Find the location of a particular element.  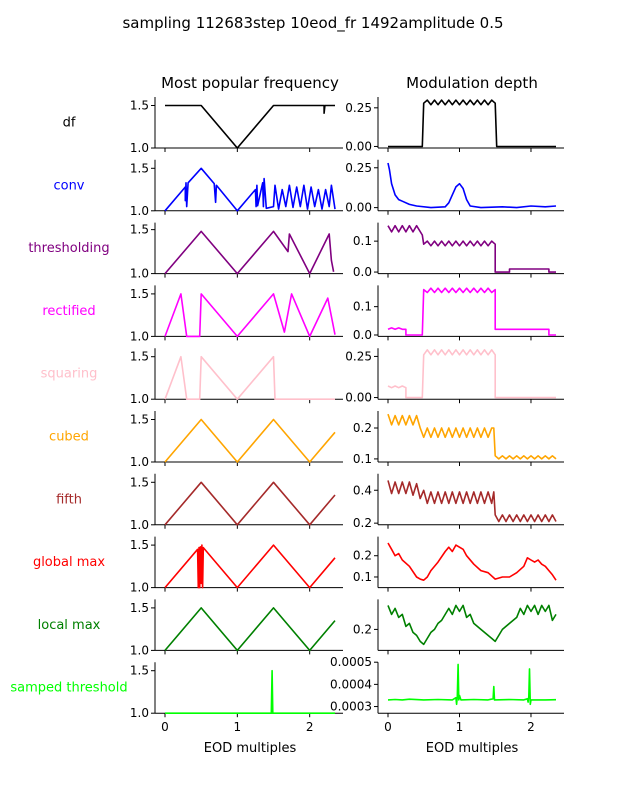

x-tick-label-freq: 2 is located at coordinates (310, 727).